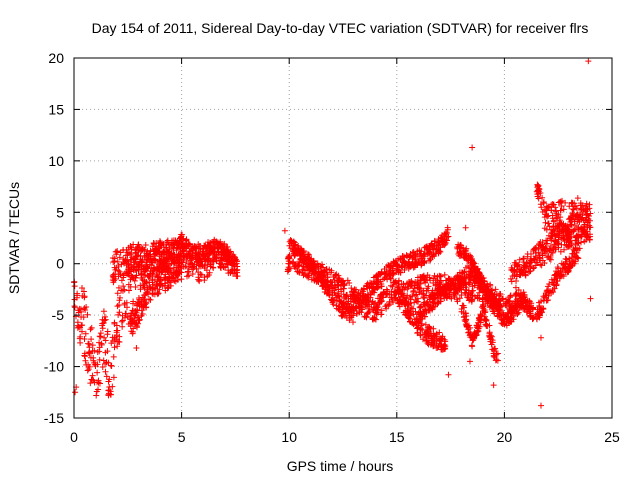 The width and height of the screenshot is (640, 480). Describe the element at coordinates (54, 367) in the screenshot. I see `y-tick-label: -10` at that location.